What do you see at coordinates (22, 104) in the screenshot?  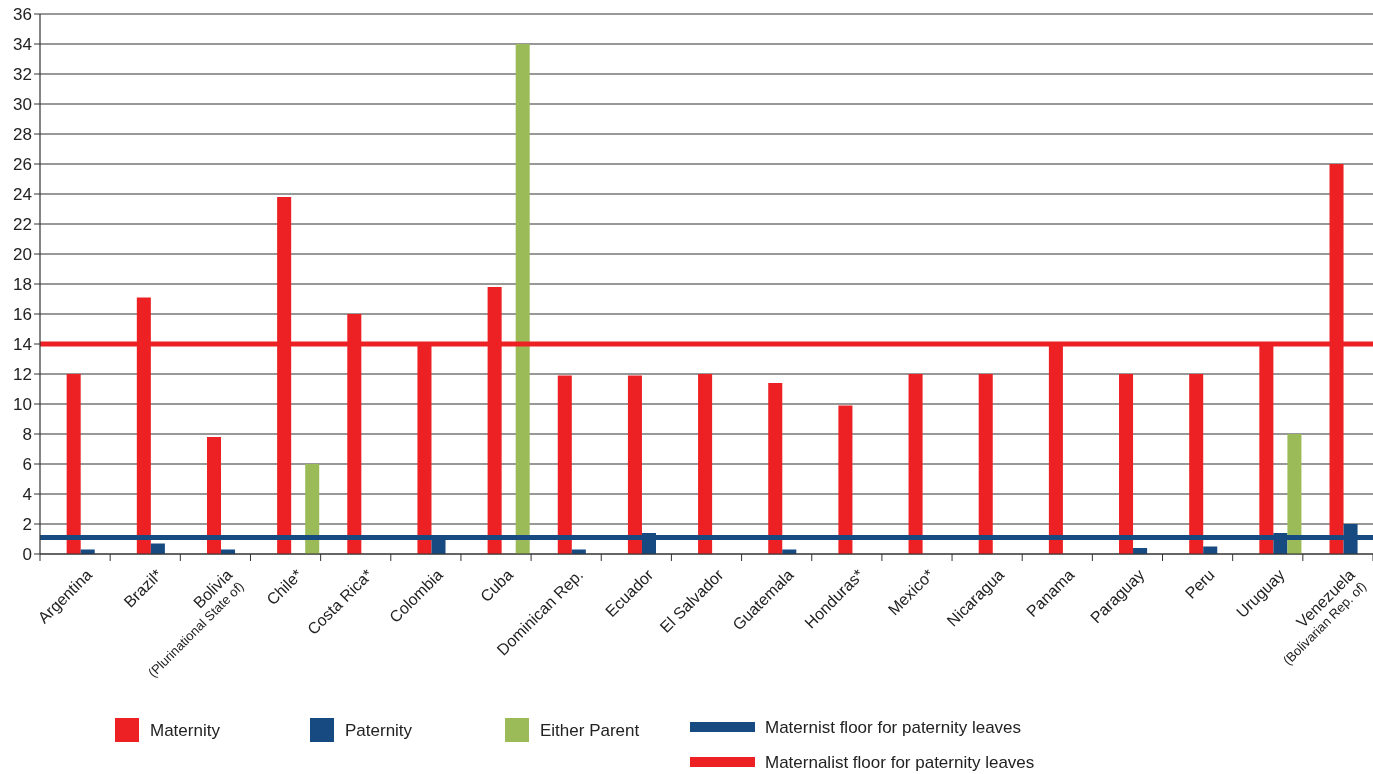 I see `y-tick-label: 30` at bounding box center [22, 104].